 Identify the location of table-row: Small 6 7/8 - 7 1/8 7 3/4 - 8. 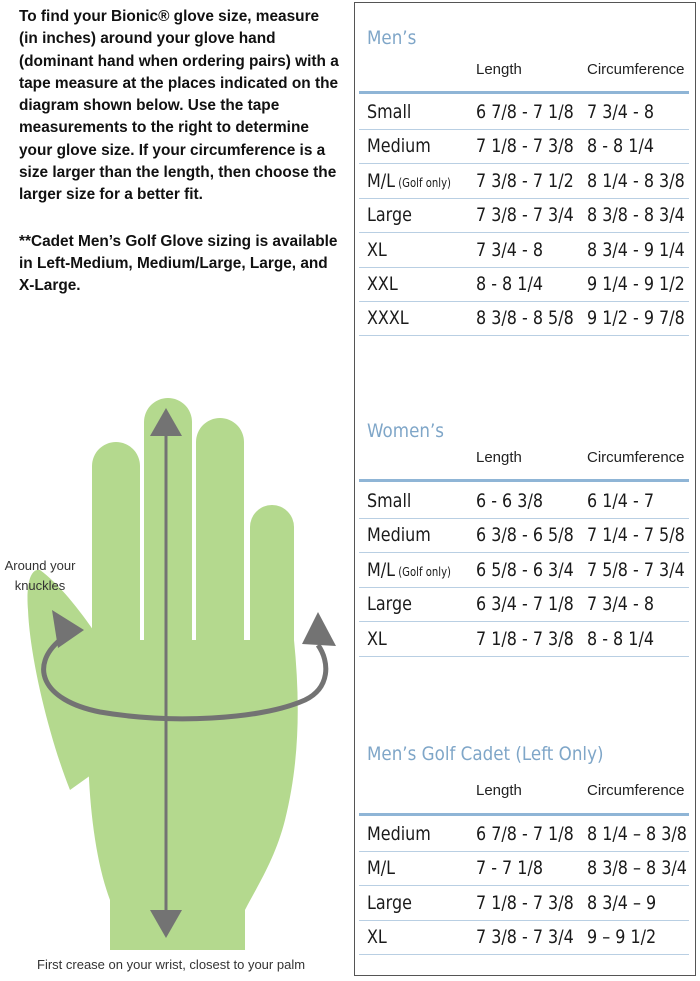
(524, 112).